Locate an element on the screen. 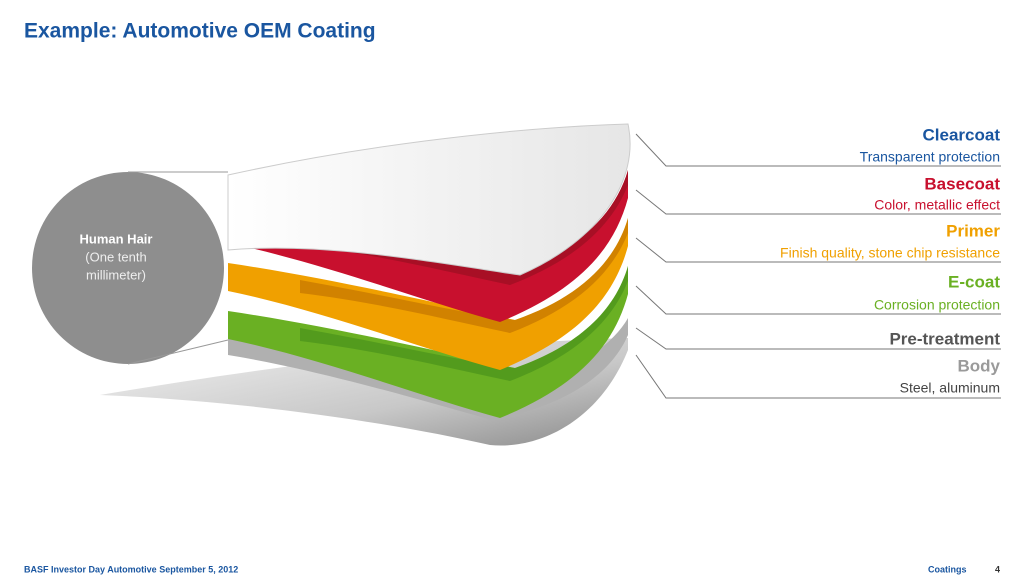  layer-description: Corrosion protection is located at coordinates (937, 305).